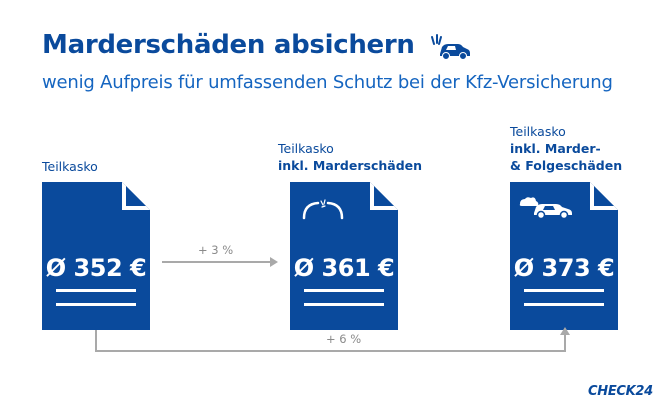  I want to click on page-title: Marderschäden absichern, so click(228, 45).